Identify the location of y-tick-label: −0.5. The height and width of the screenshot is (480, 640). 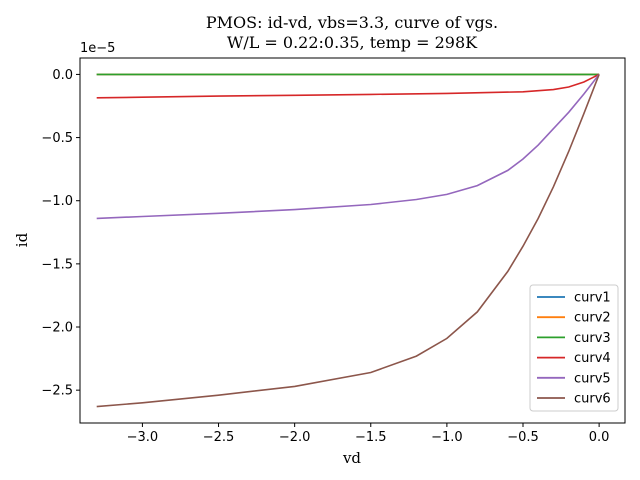
(57, 138).